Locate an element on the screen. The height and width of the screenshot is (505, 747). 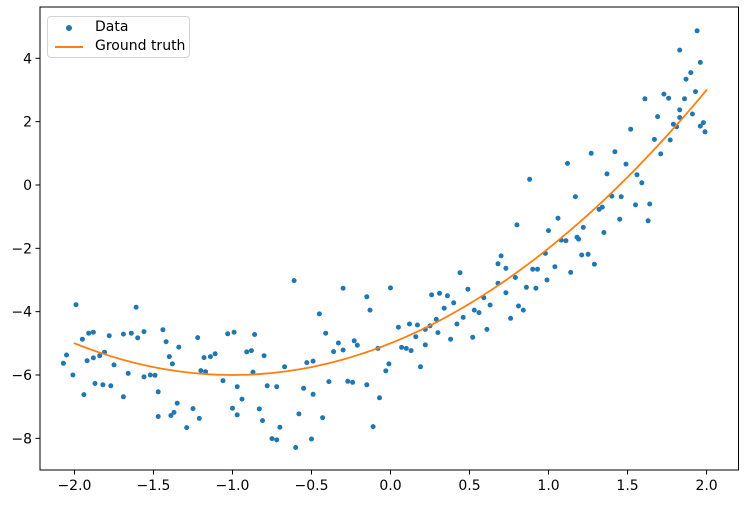
y-axis: −8 −6 −4 −2 0 2 4 is located at coordinates (25, 249).